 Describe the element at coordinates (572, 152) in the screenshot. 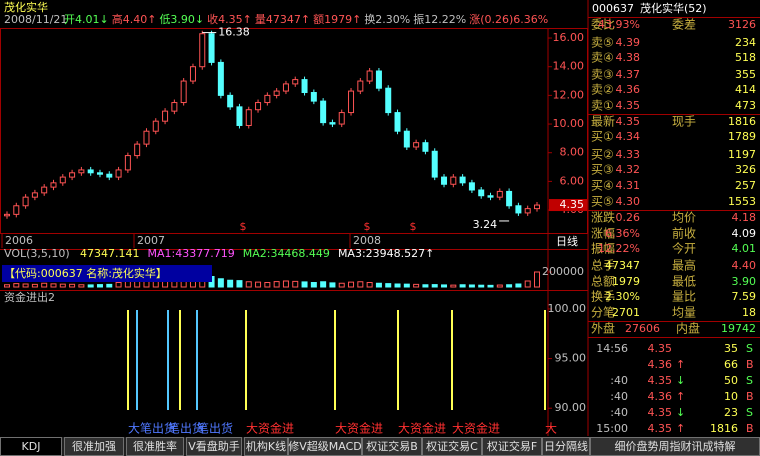

I see `y-tick-label: 8.00` at that location.